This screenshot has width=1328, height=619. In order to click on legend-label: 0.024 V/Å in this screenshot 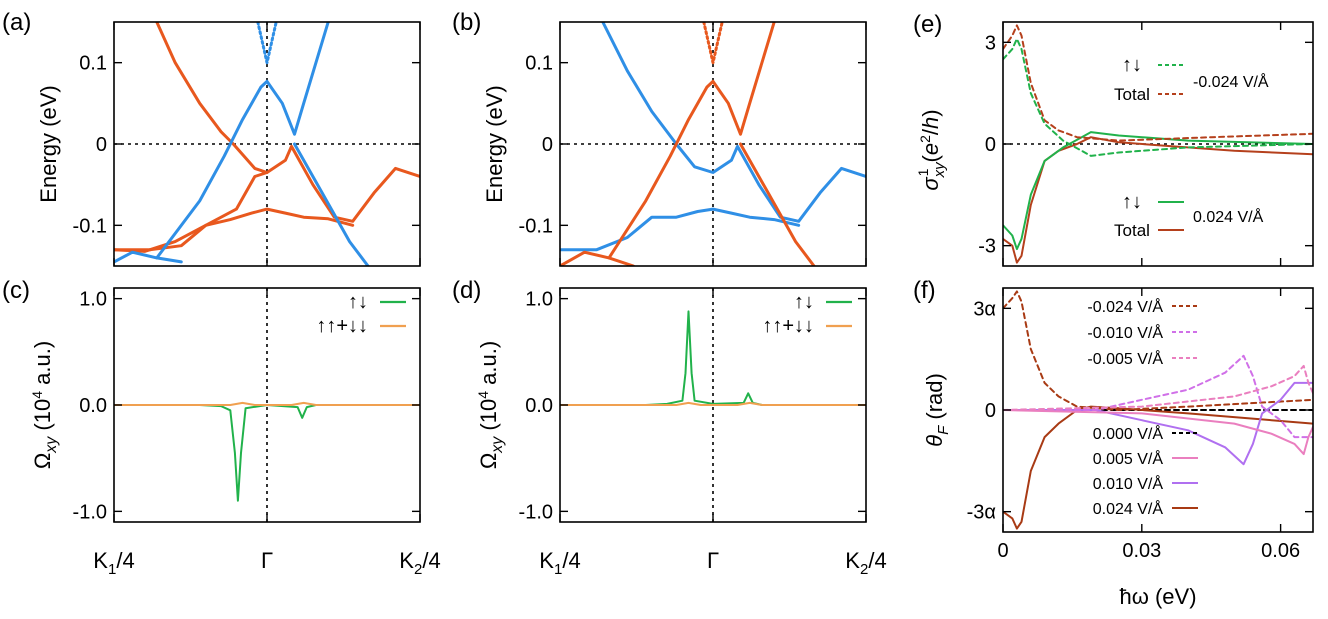, I will do `click(1128, 508)`.